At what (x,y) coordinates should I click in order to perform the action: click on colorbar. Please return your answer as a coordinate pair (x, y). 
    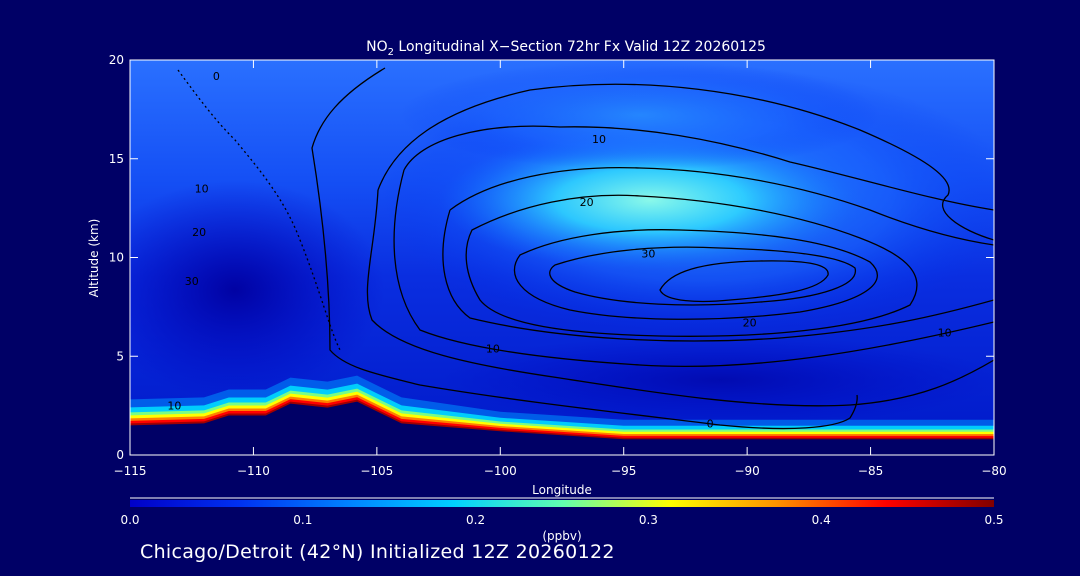
    Looking at the image, I should click on (562, 503).